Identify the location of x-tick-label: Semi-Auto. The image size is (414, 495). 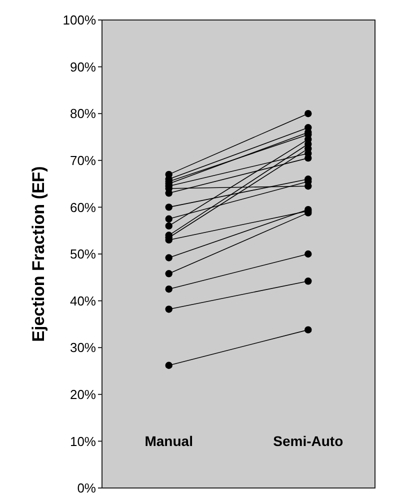
(308, 441).